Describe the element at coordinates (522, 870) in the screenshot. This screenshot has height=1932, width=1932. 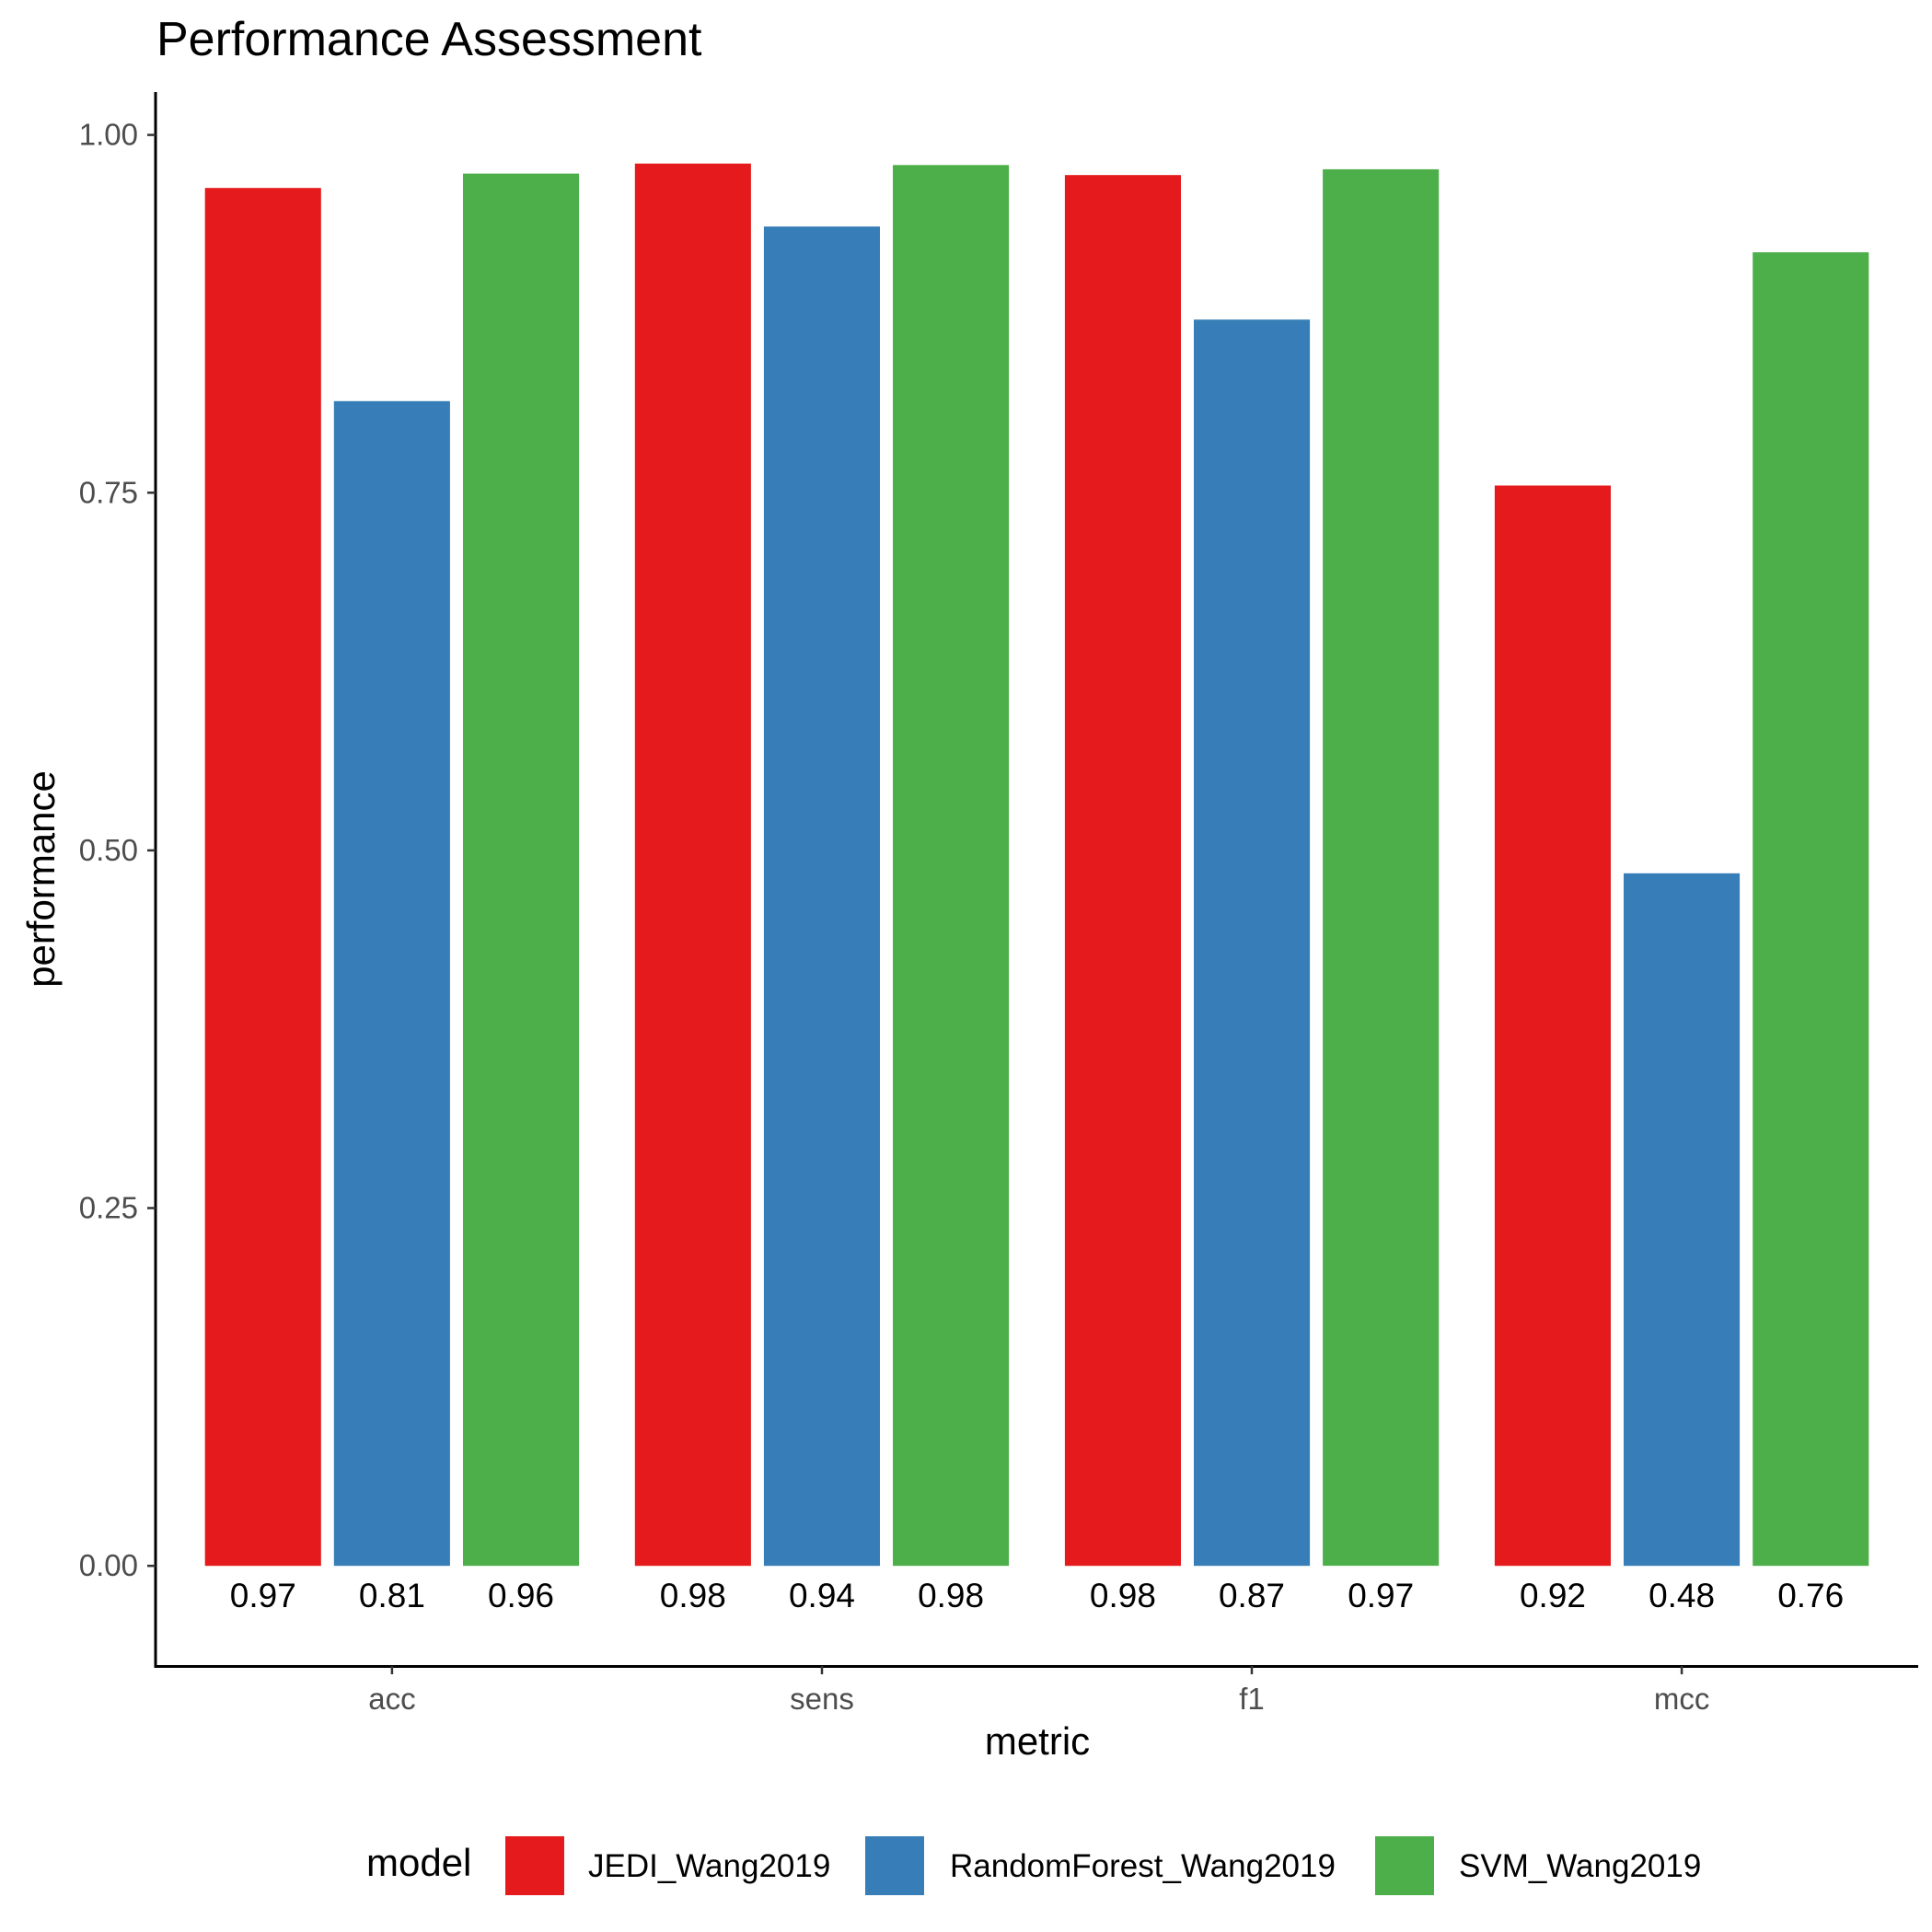
I see `bar-acc-SVM_Wang2019` at that location.